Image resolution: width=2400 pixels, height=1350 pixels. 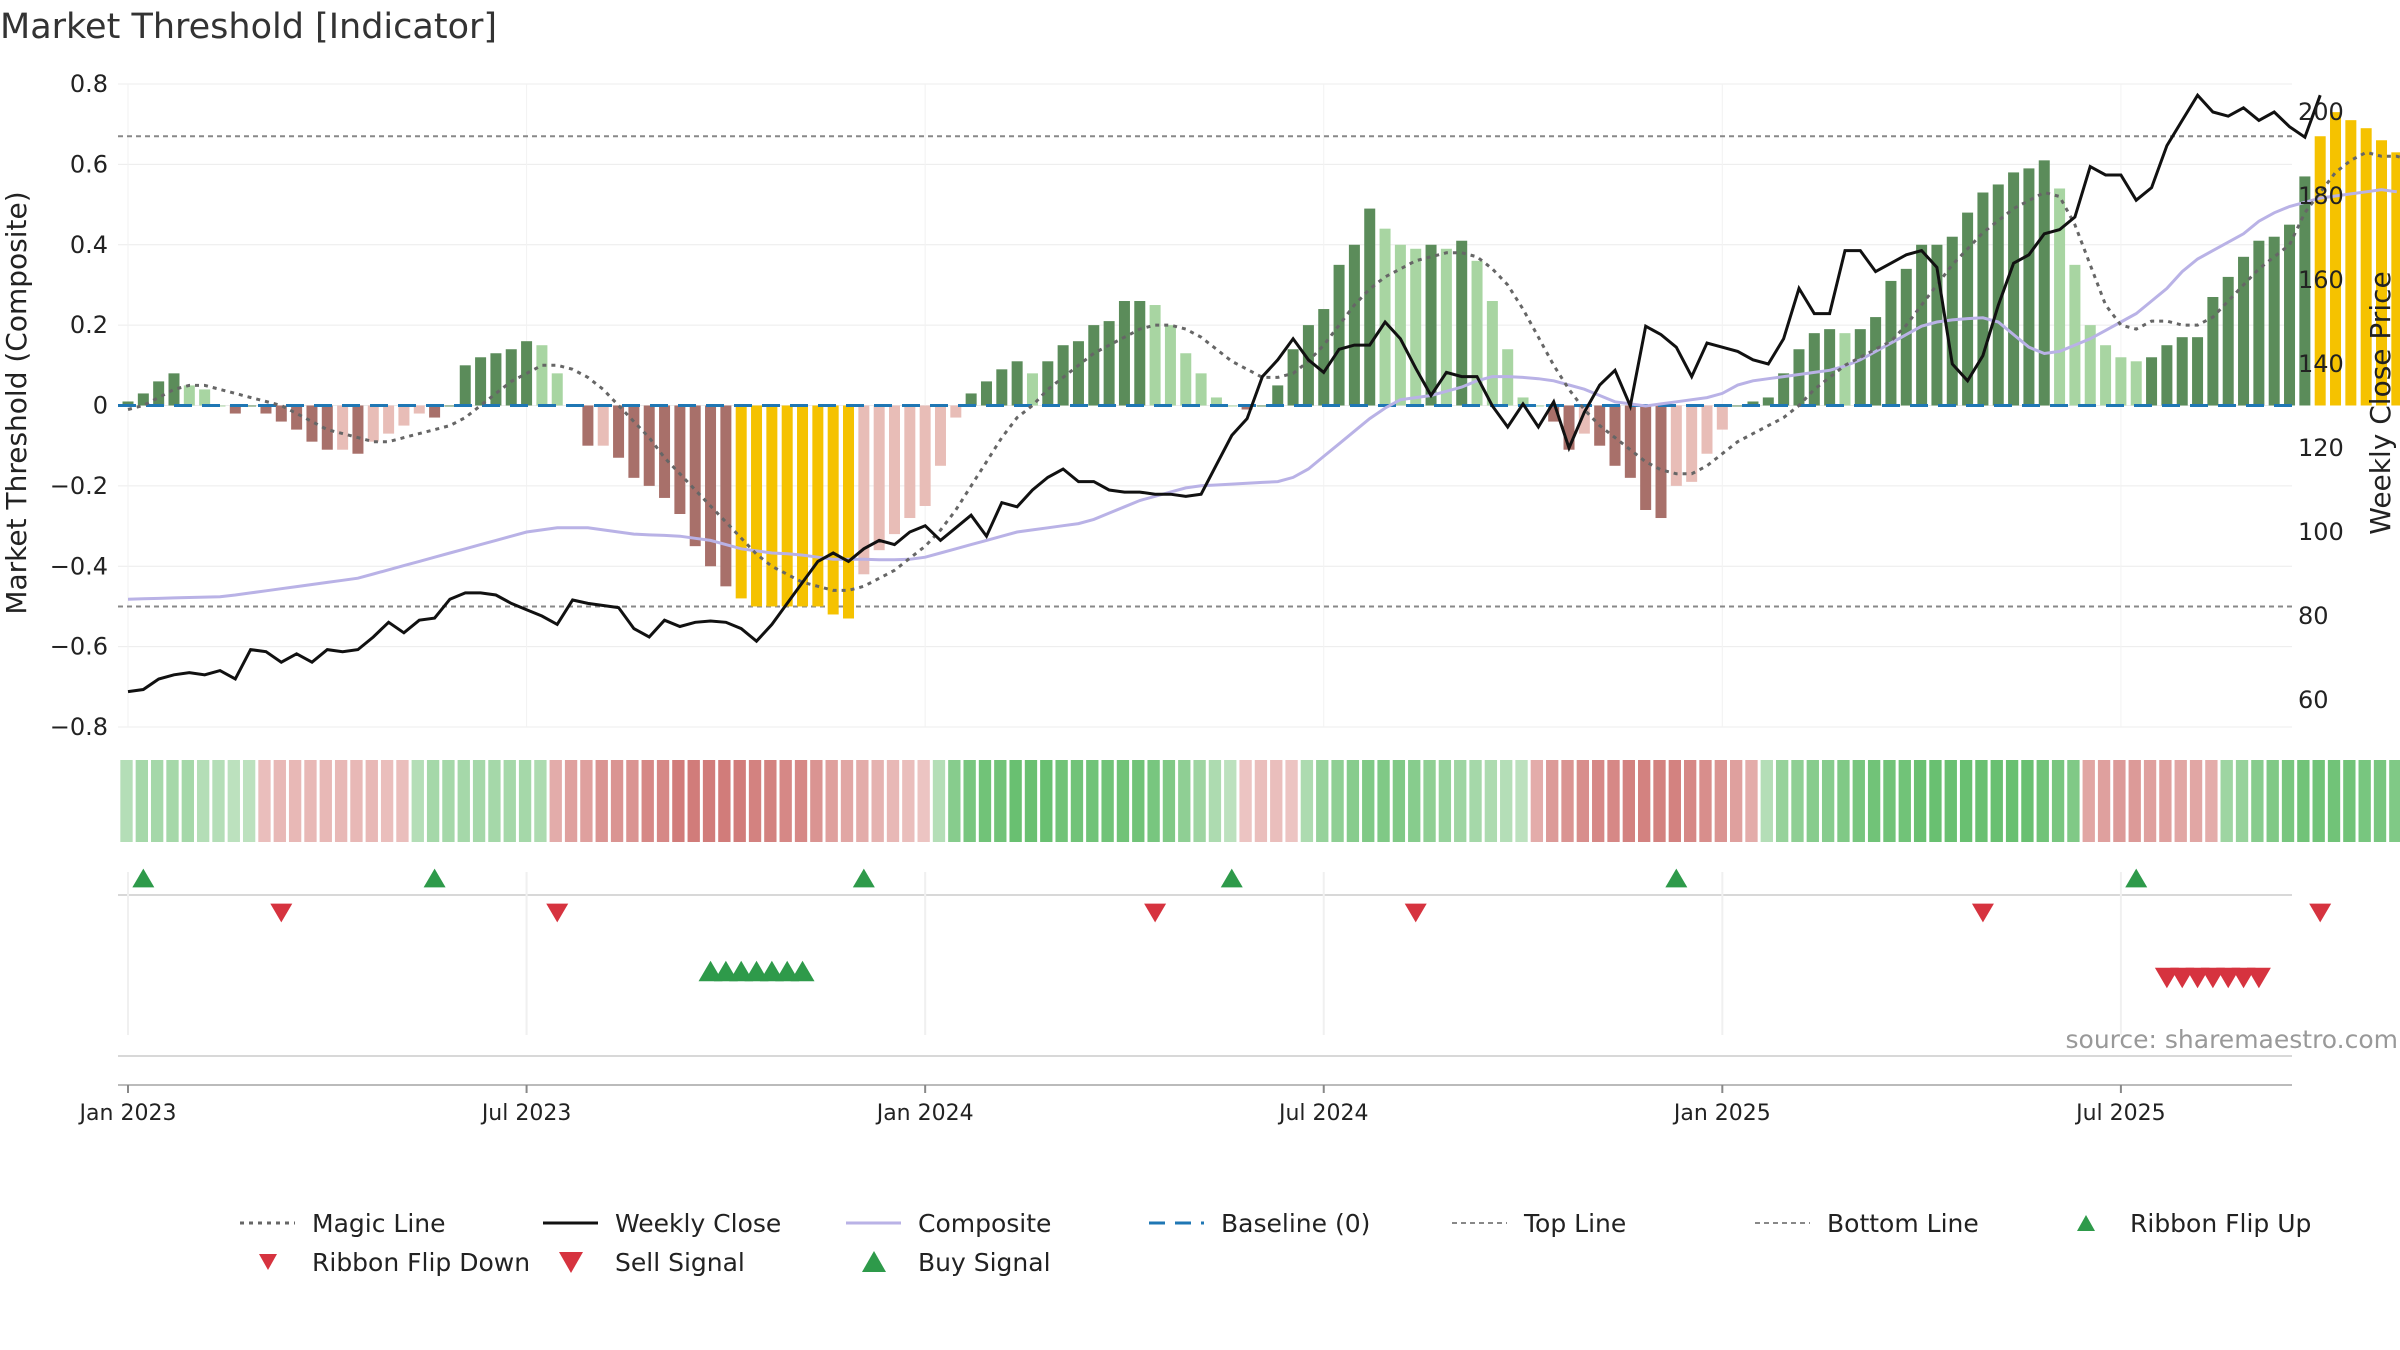 I want to click on x-tick-label: Jul 2024, so click(x=1323, y=1113).